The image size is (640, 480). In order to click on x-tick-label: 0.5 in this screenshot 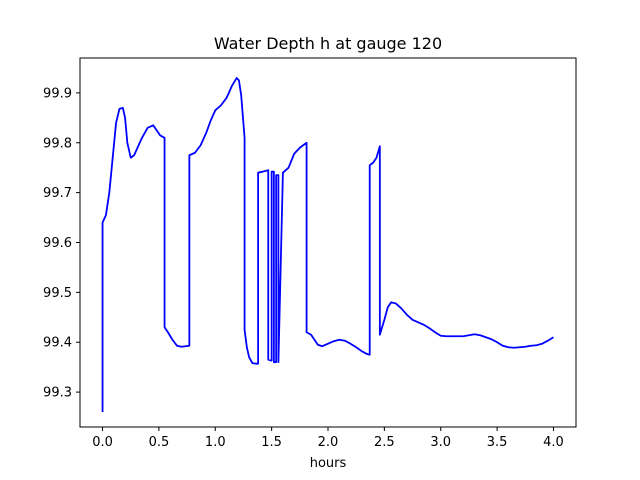, I will do `click(159, 442)`.